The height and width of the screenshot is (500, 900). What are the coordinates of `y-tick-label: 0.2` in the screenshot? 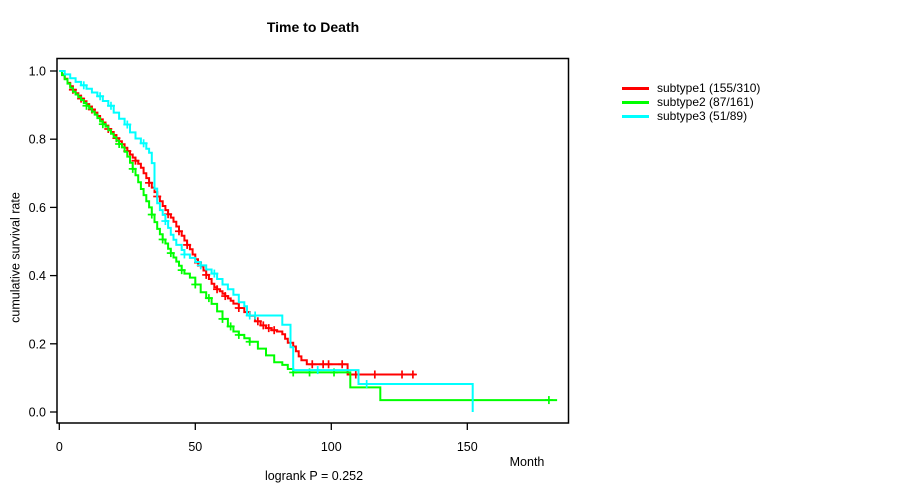 It's located at (37, 344).